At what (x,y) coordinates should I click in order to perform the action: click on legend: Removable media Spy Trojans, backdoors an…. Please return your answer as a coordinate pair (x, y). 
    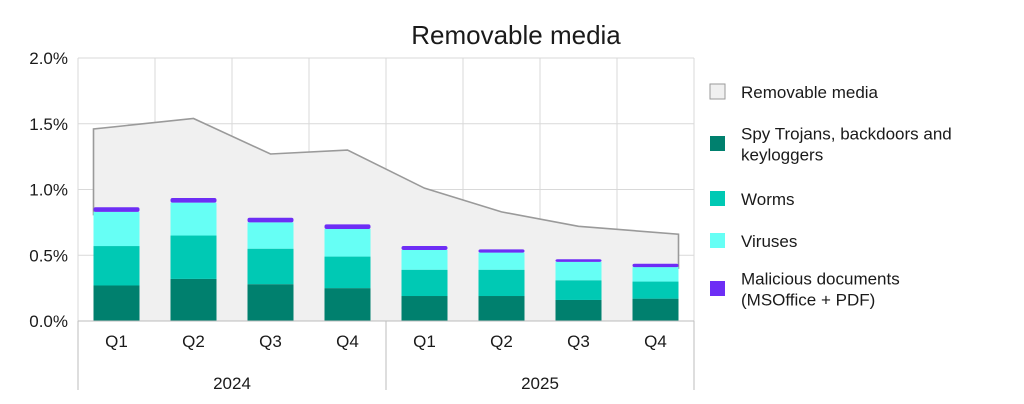
    Looking at the image, I should click on (830, 196).